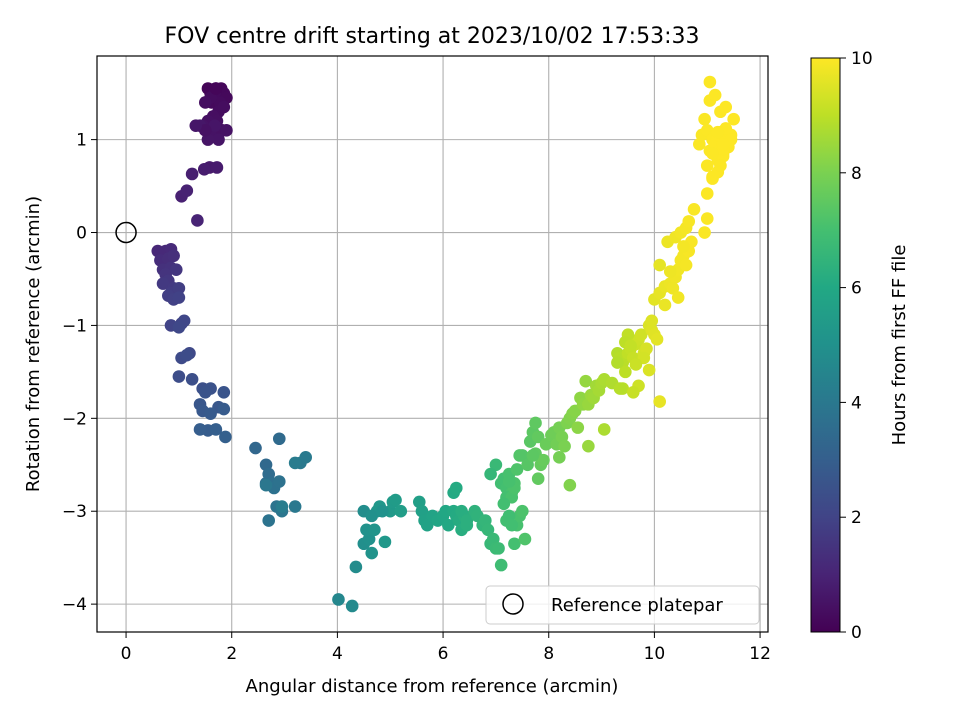 This screenshot has height=720, width=960. I want to click on x-axis-ticks: 0 2 4 6 8 10 12, so click(446, 648).